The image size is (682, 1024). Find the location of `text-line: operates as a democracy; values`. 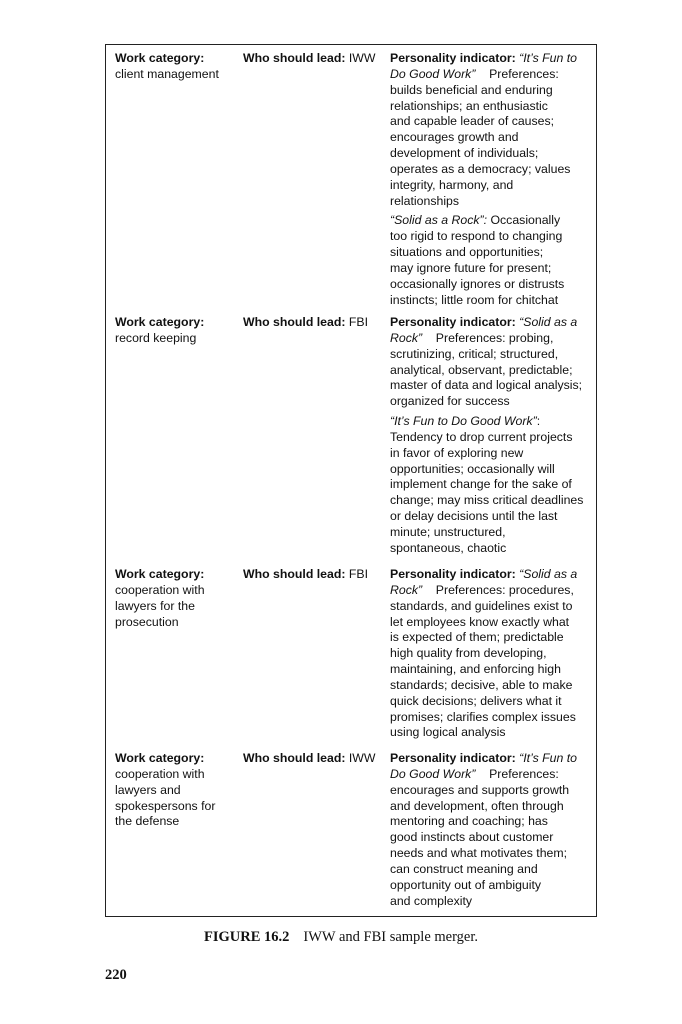

text-line: operates as a democracy; values is located at coordinates (492, 170).